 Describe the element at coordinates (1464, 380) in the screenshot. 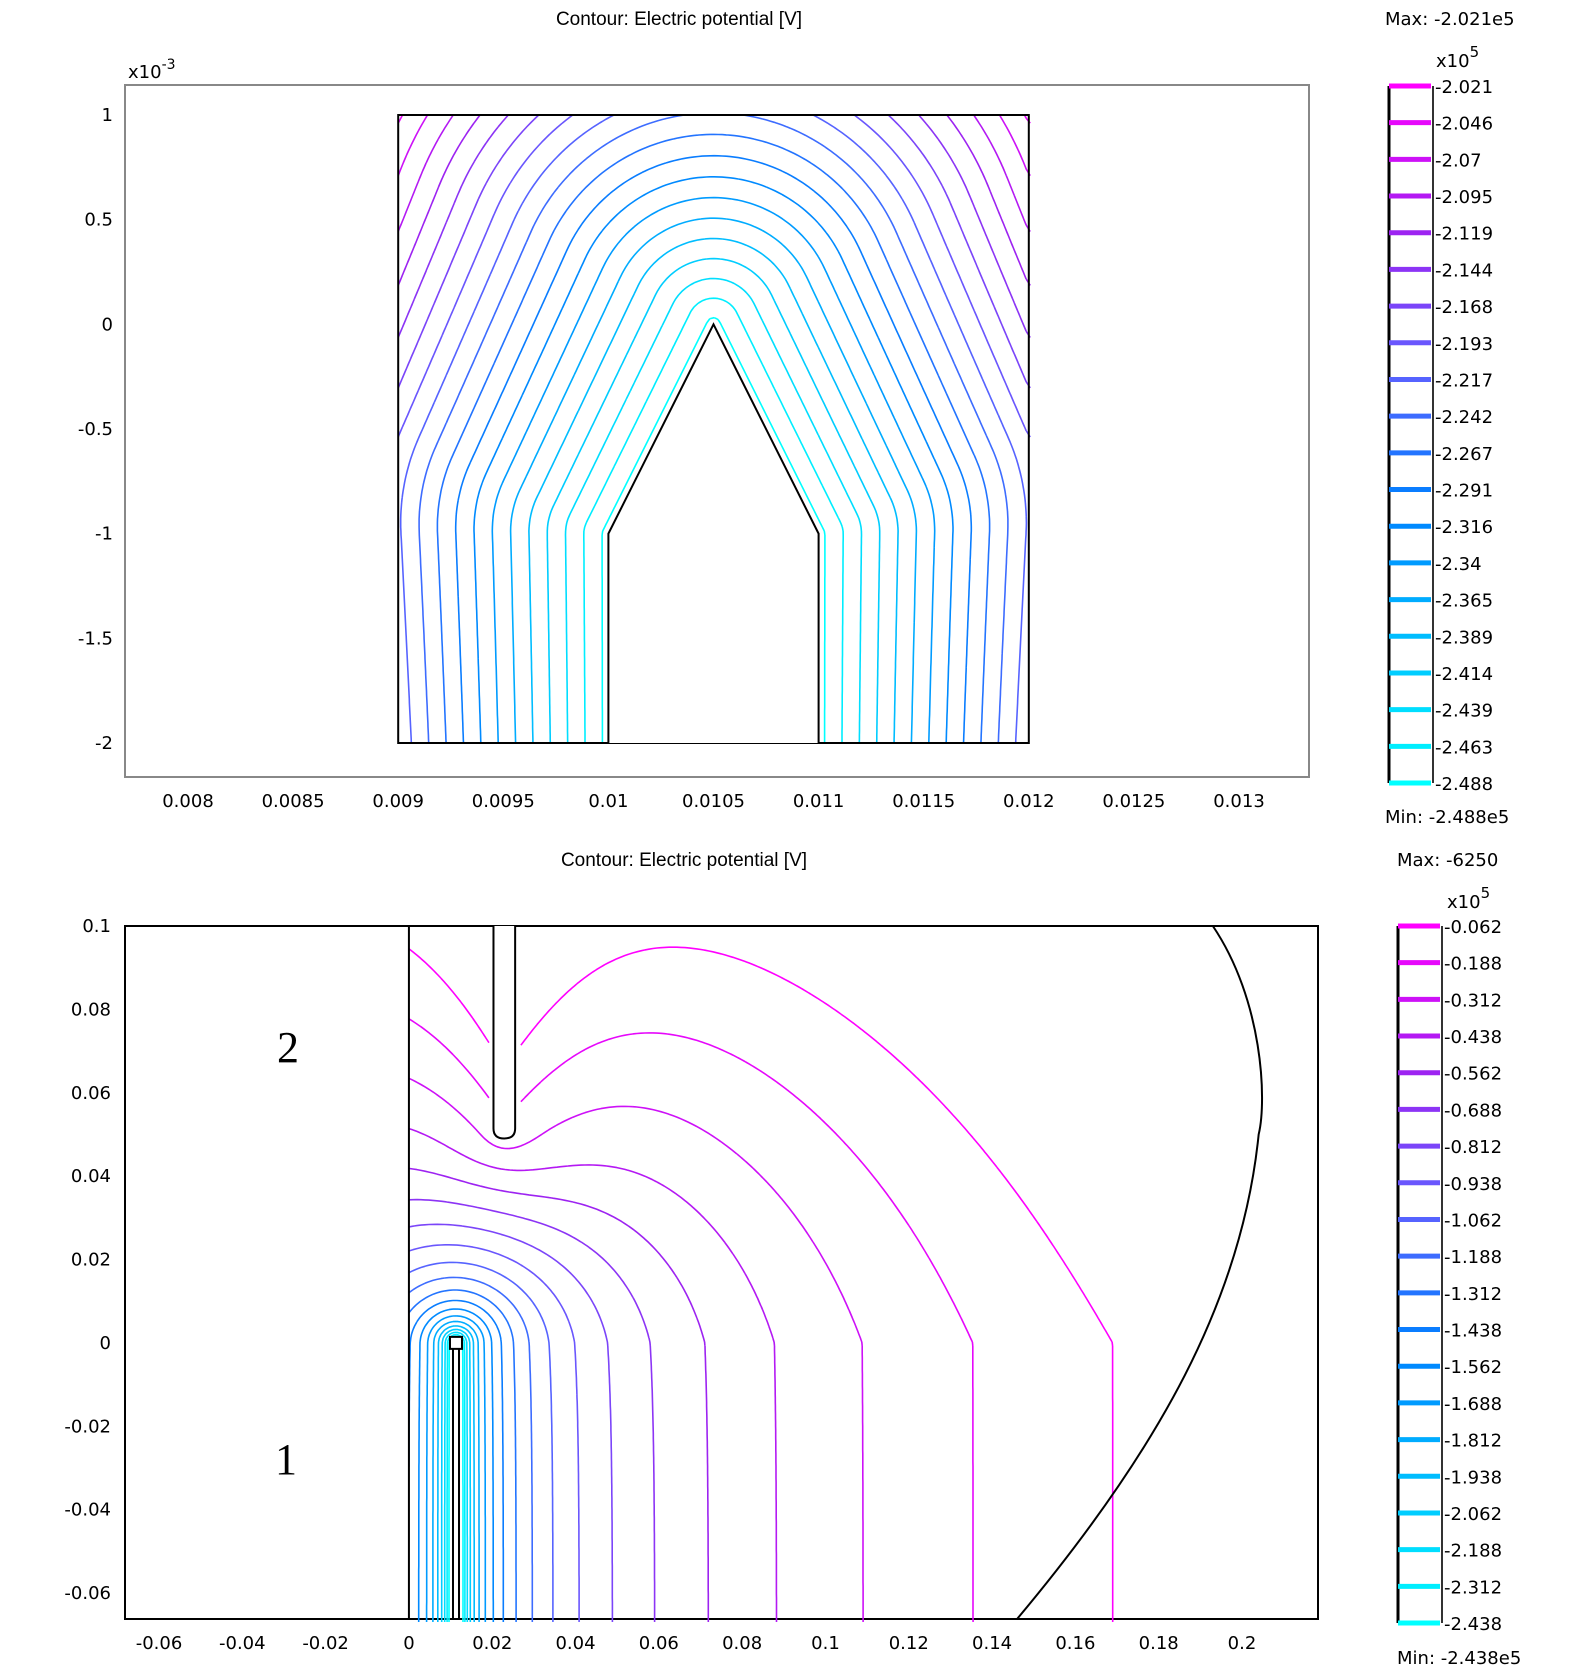

I see `colorbar-level-label: -2.217` at that location.